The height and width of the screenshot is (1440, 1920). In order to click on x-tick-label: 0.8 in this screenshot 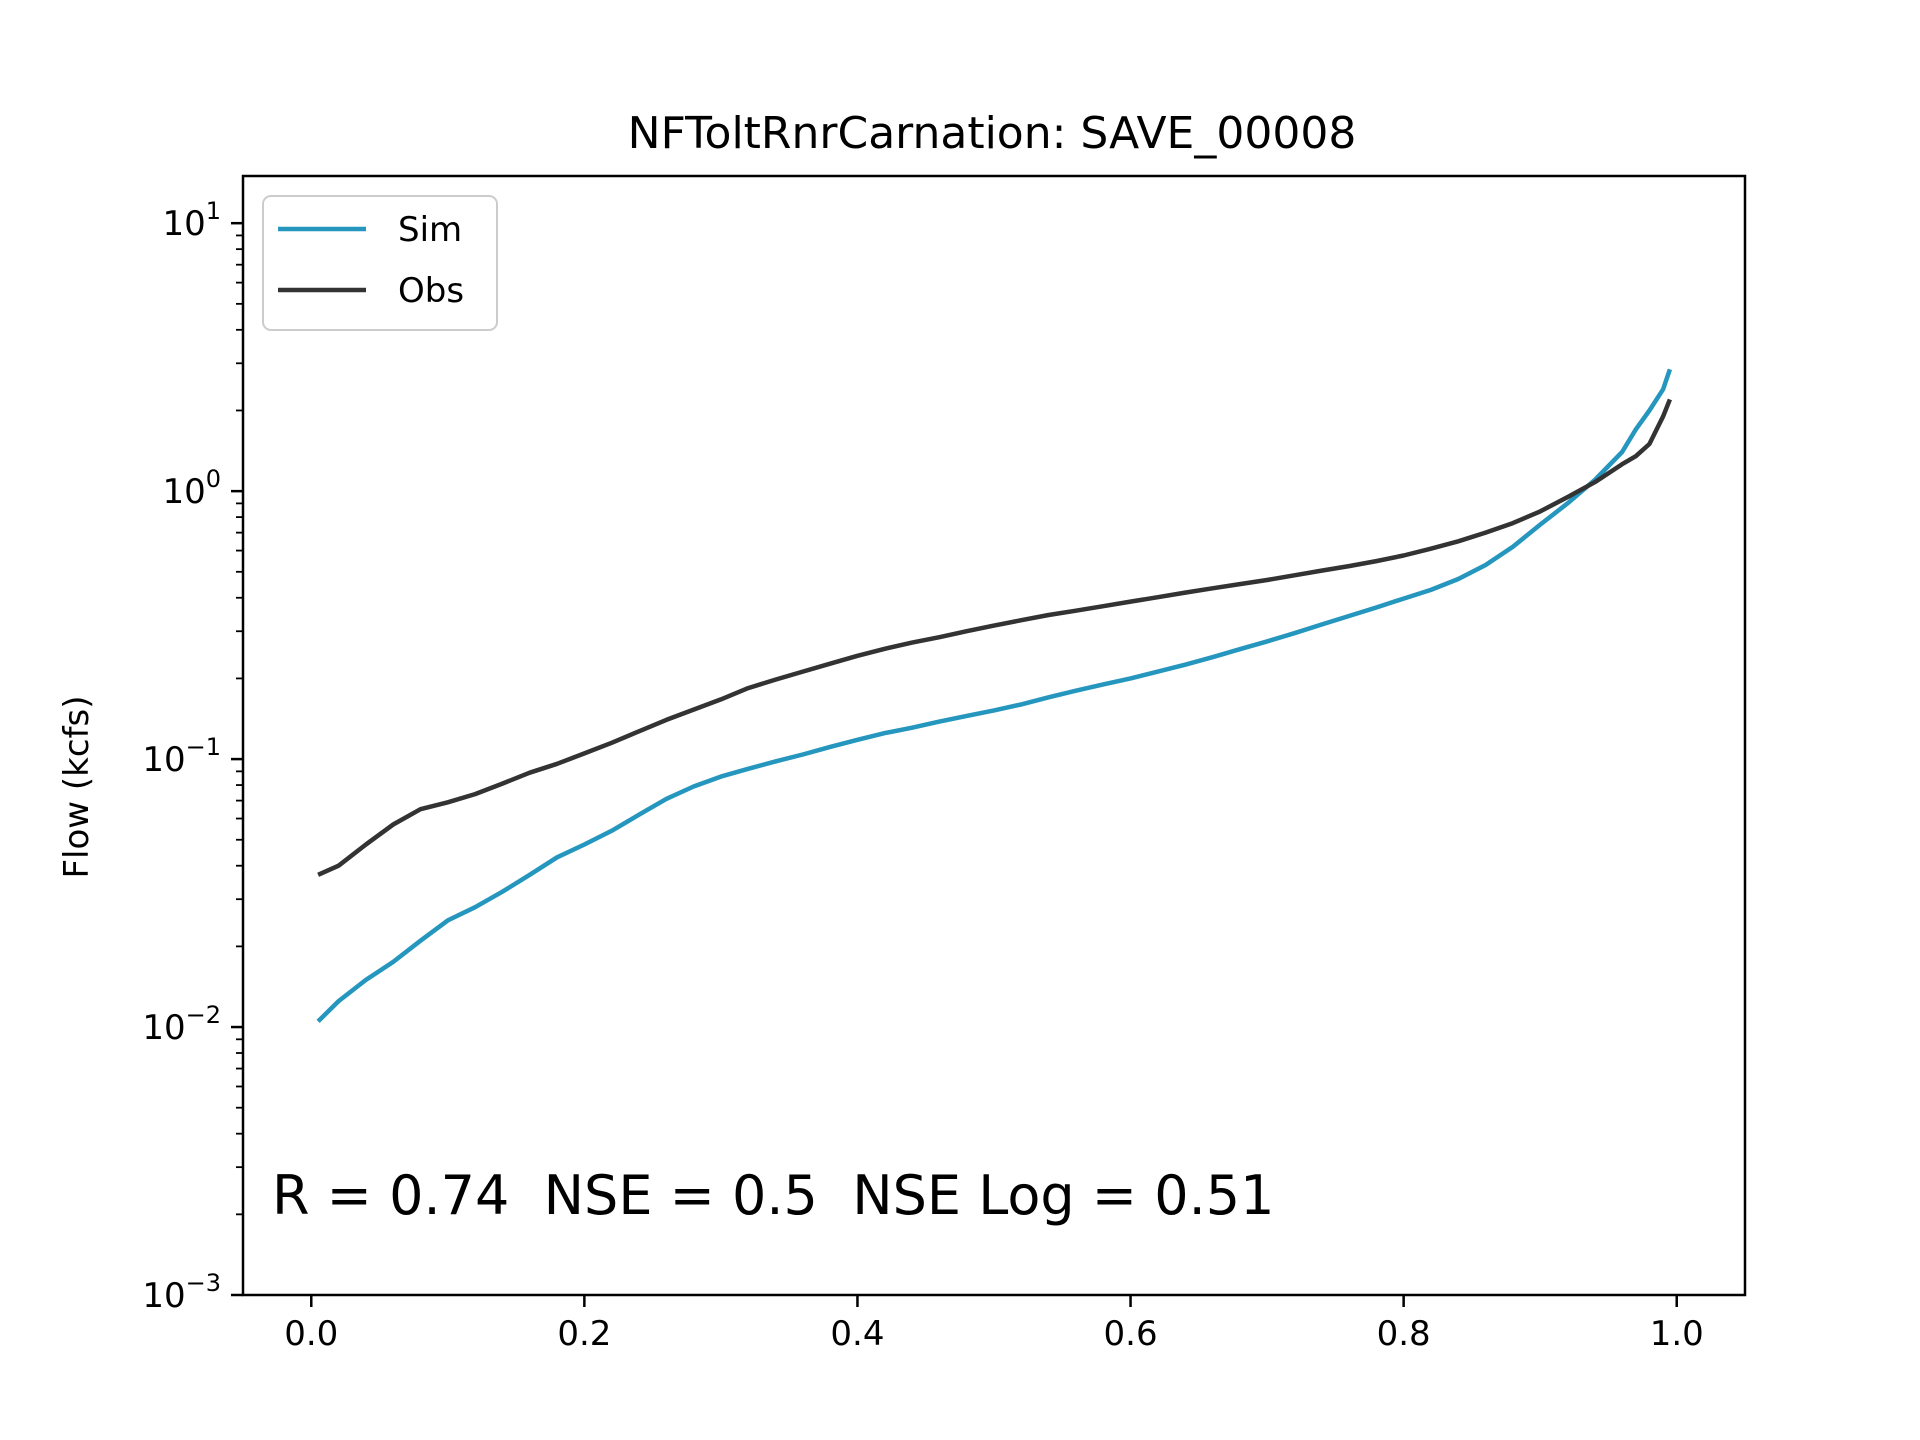, I will do `click(1404, 1334)`.